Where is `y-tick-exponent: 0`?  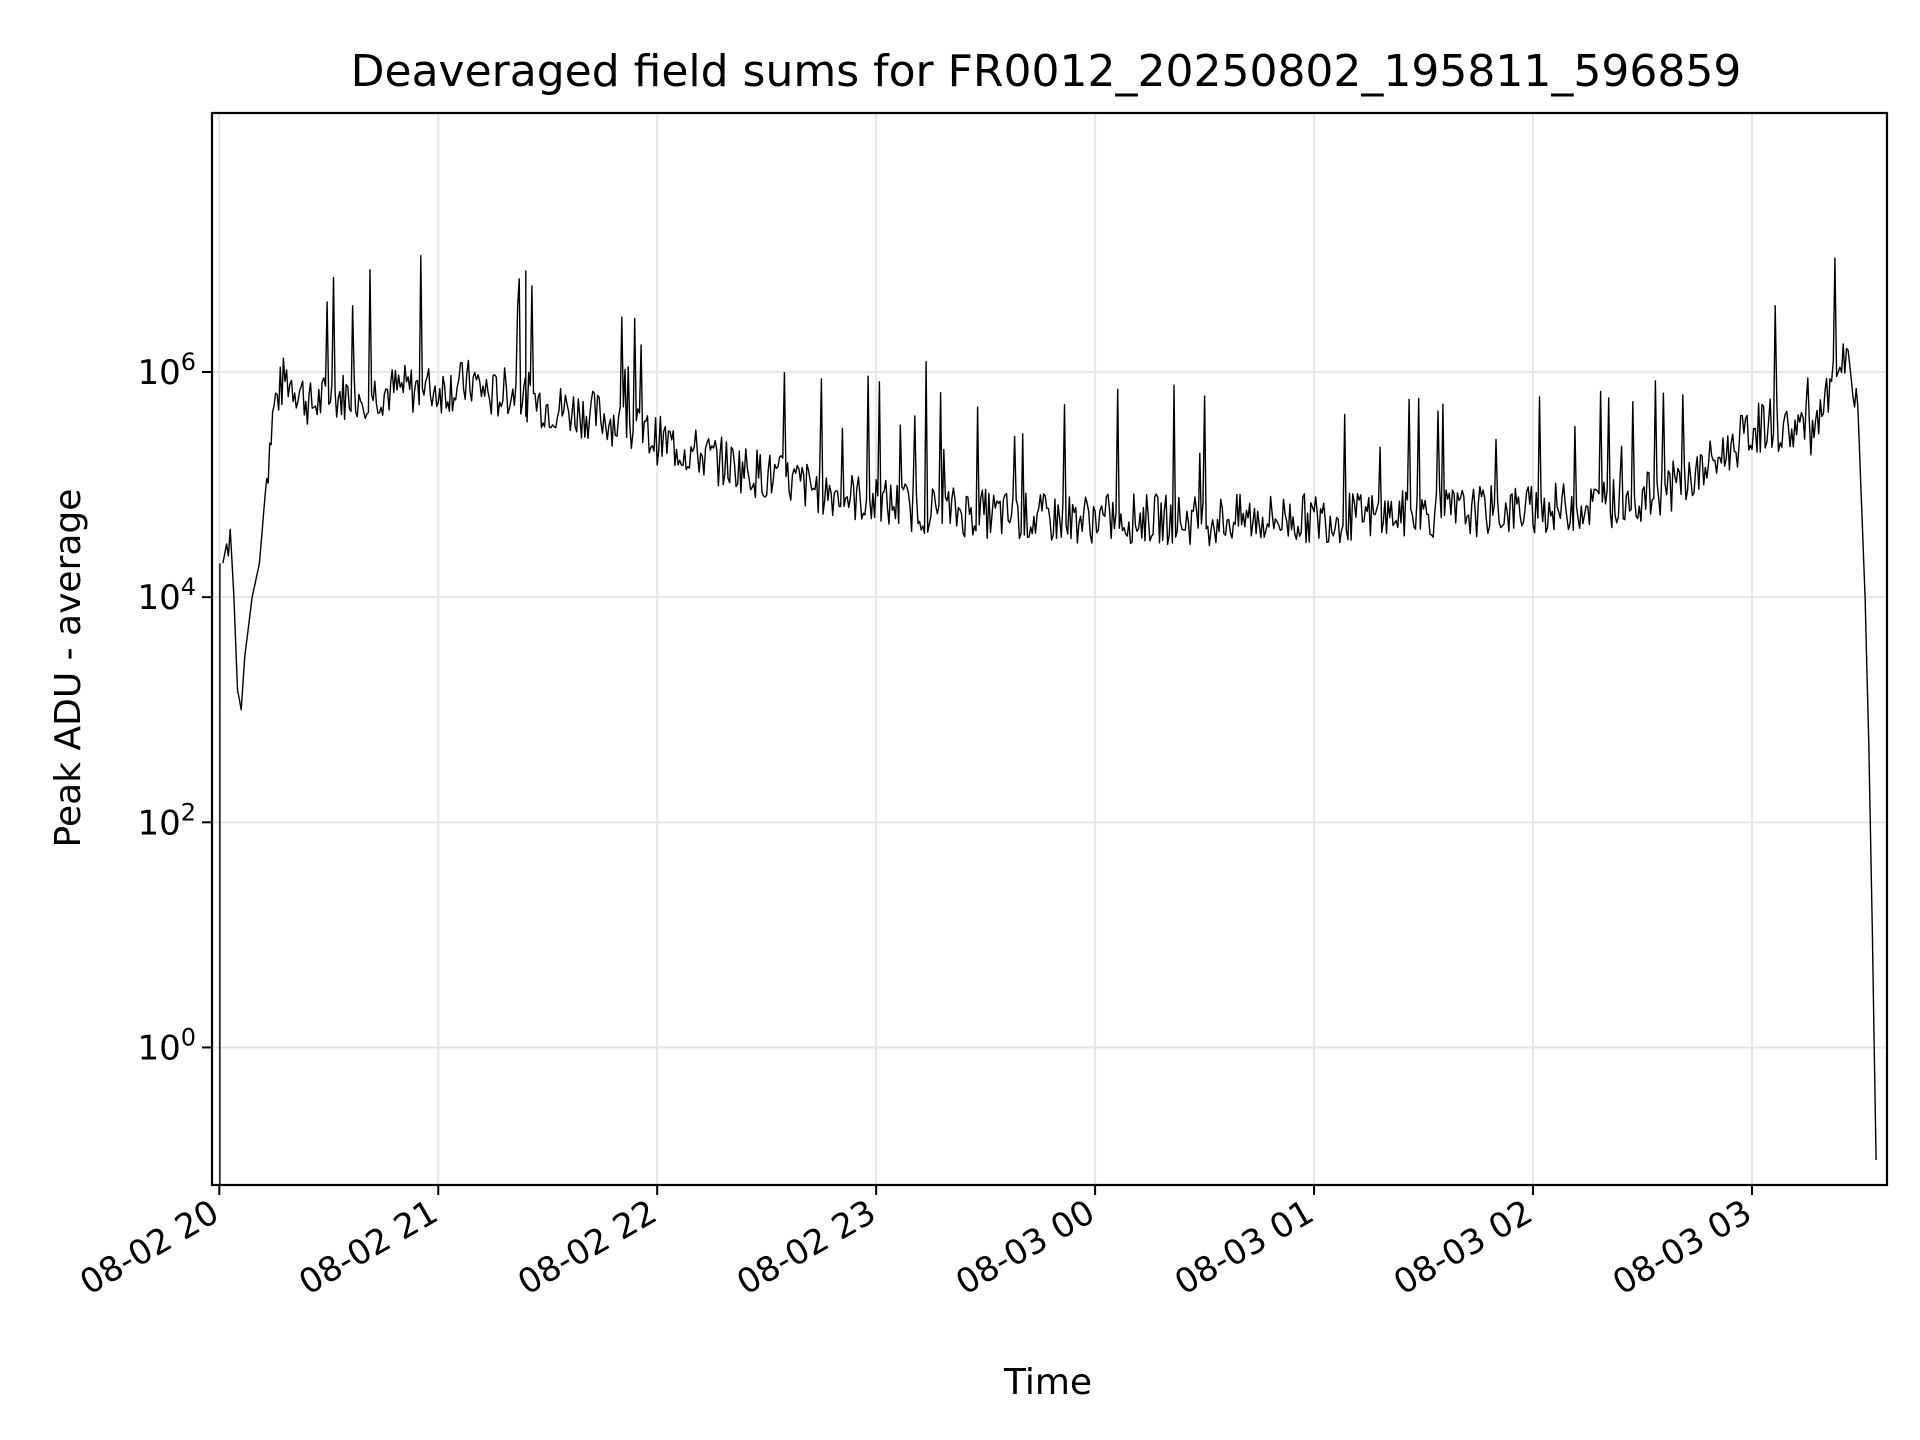 y-tick-exponent: 0 is located at coordinates (188, 1037).